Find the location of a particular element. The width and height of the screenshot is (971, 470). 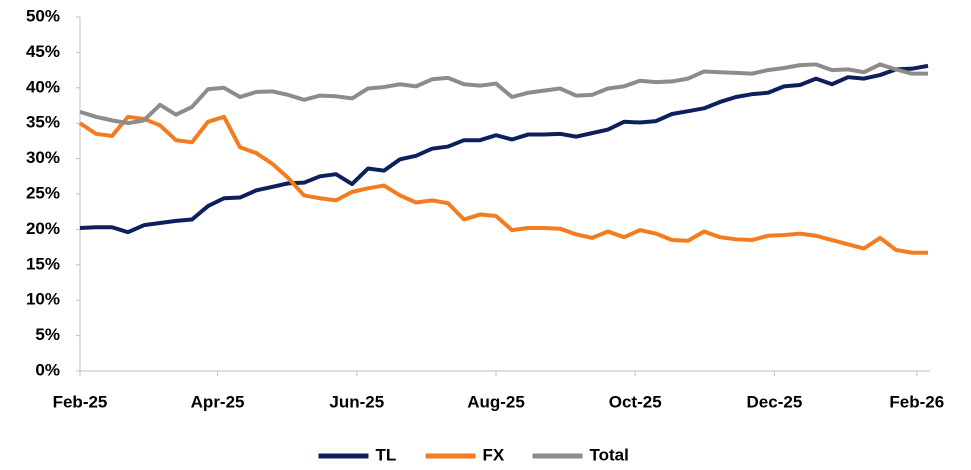

y-tick-label: 5% is located at coordinates (47, 334).